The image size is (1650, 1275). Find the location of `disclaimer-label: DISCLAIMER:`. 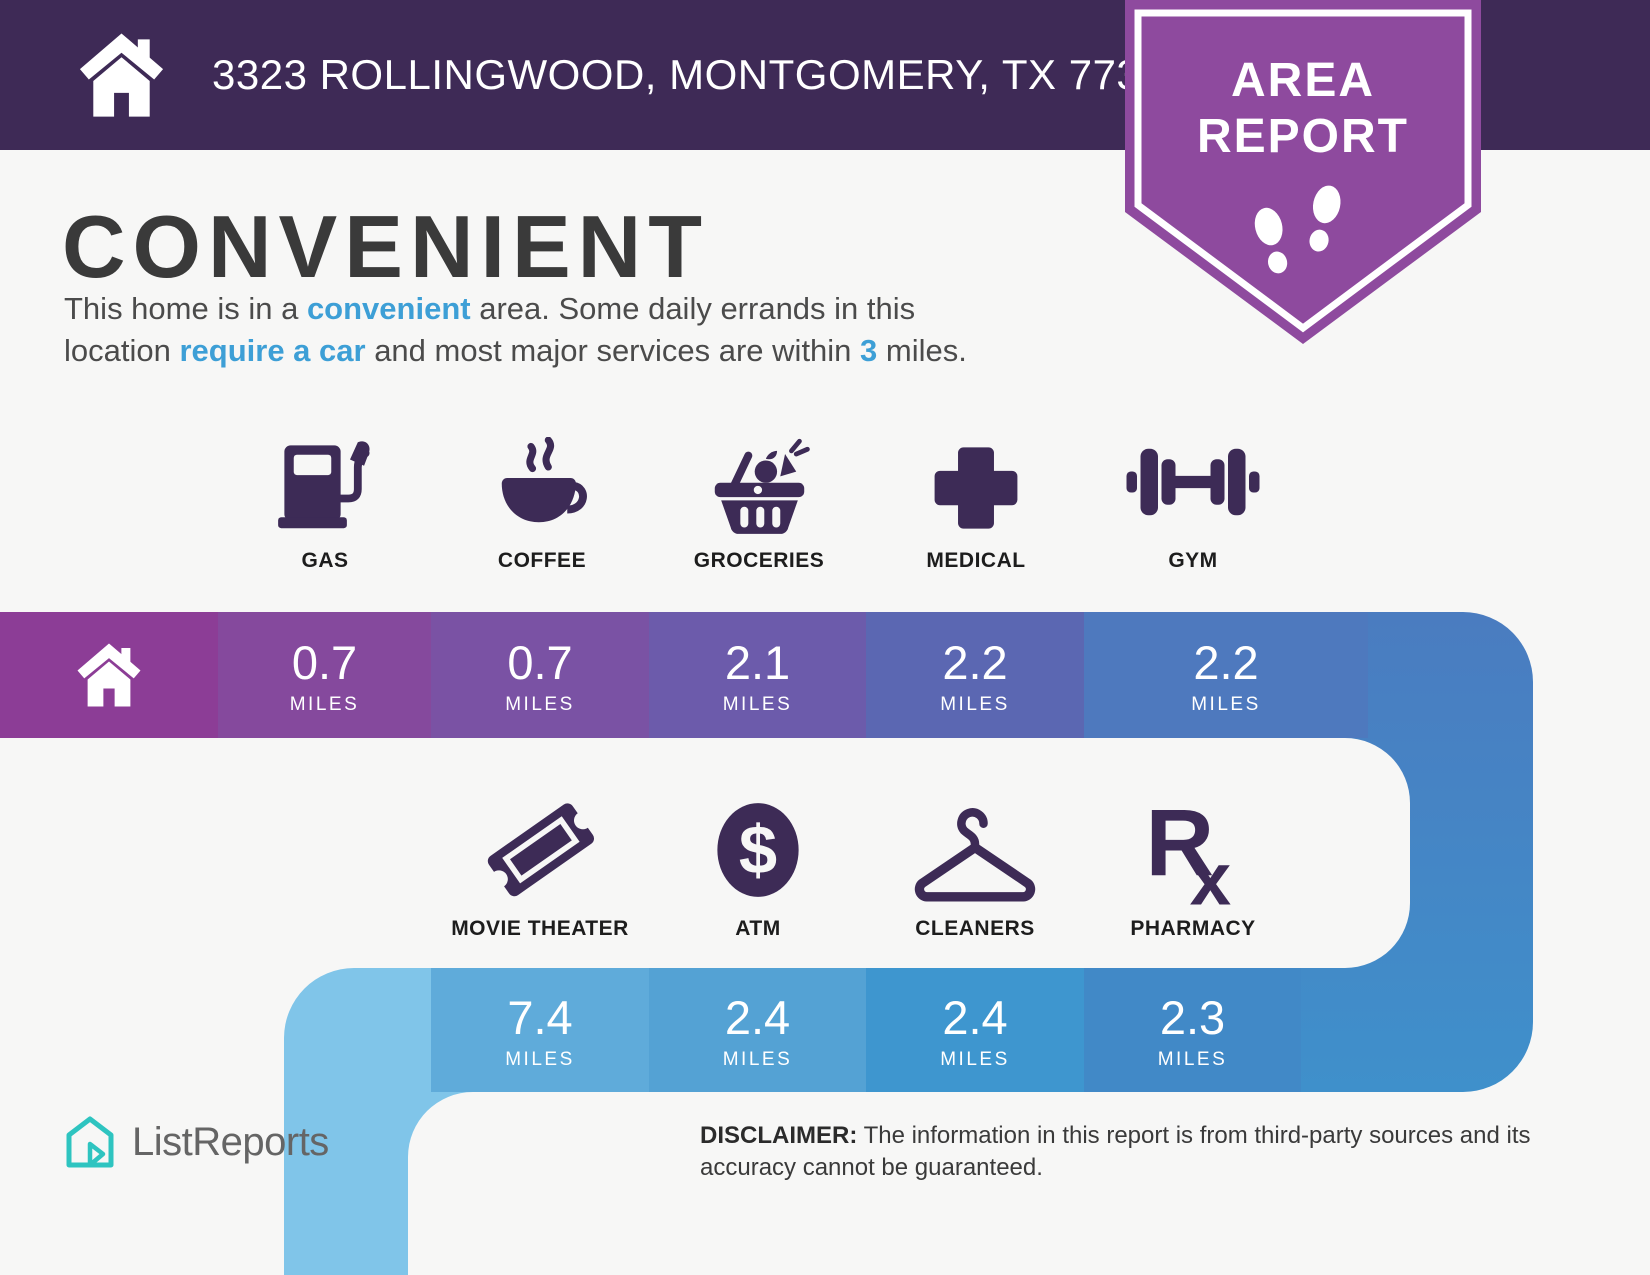

disclaimer-label: DISCLAIMER: is located at coordinates (779, 1135).